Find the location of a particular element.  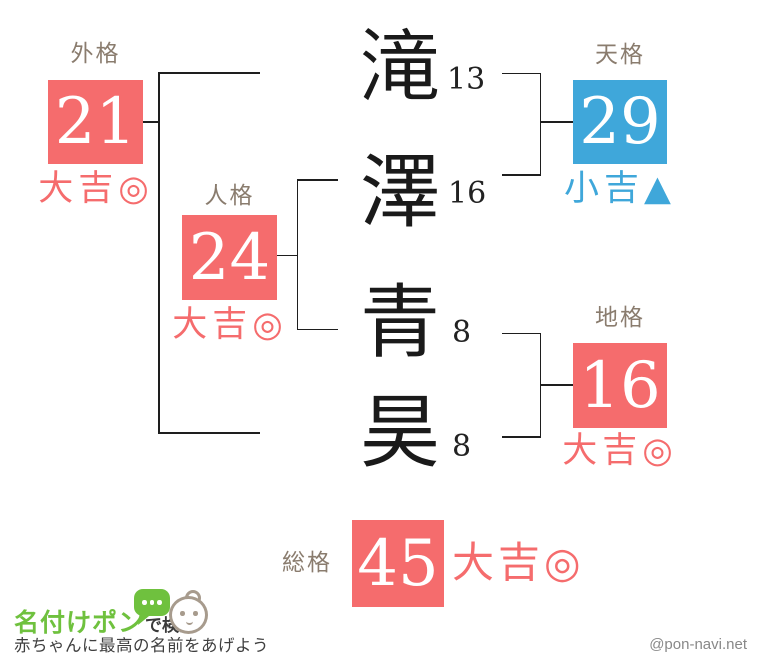

chikaku-value: 16 is located at coordinates (620, 385).